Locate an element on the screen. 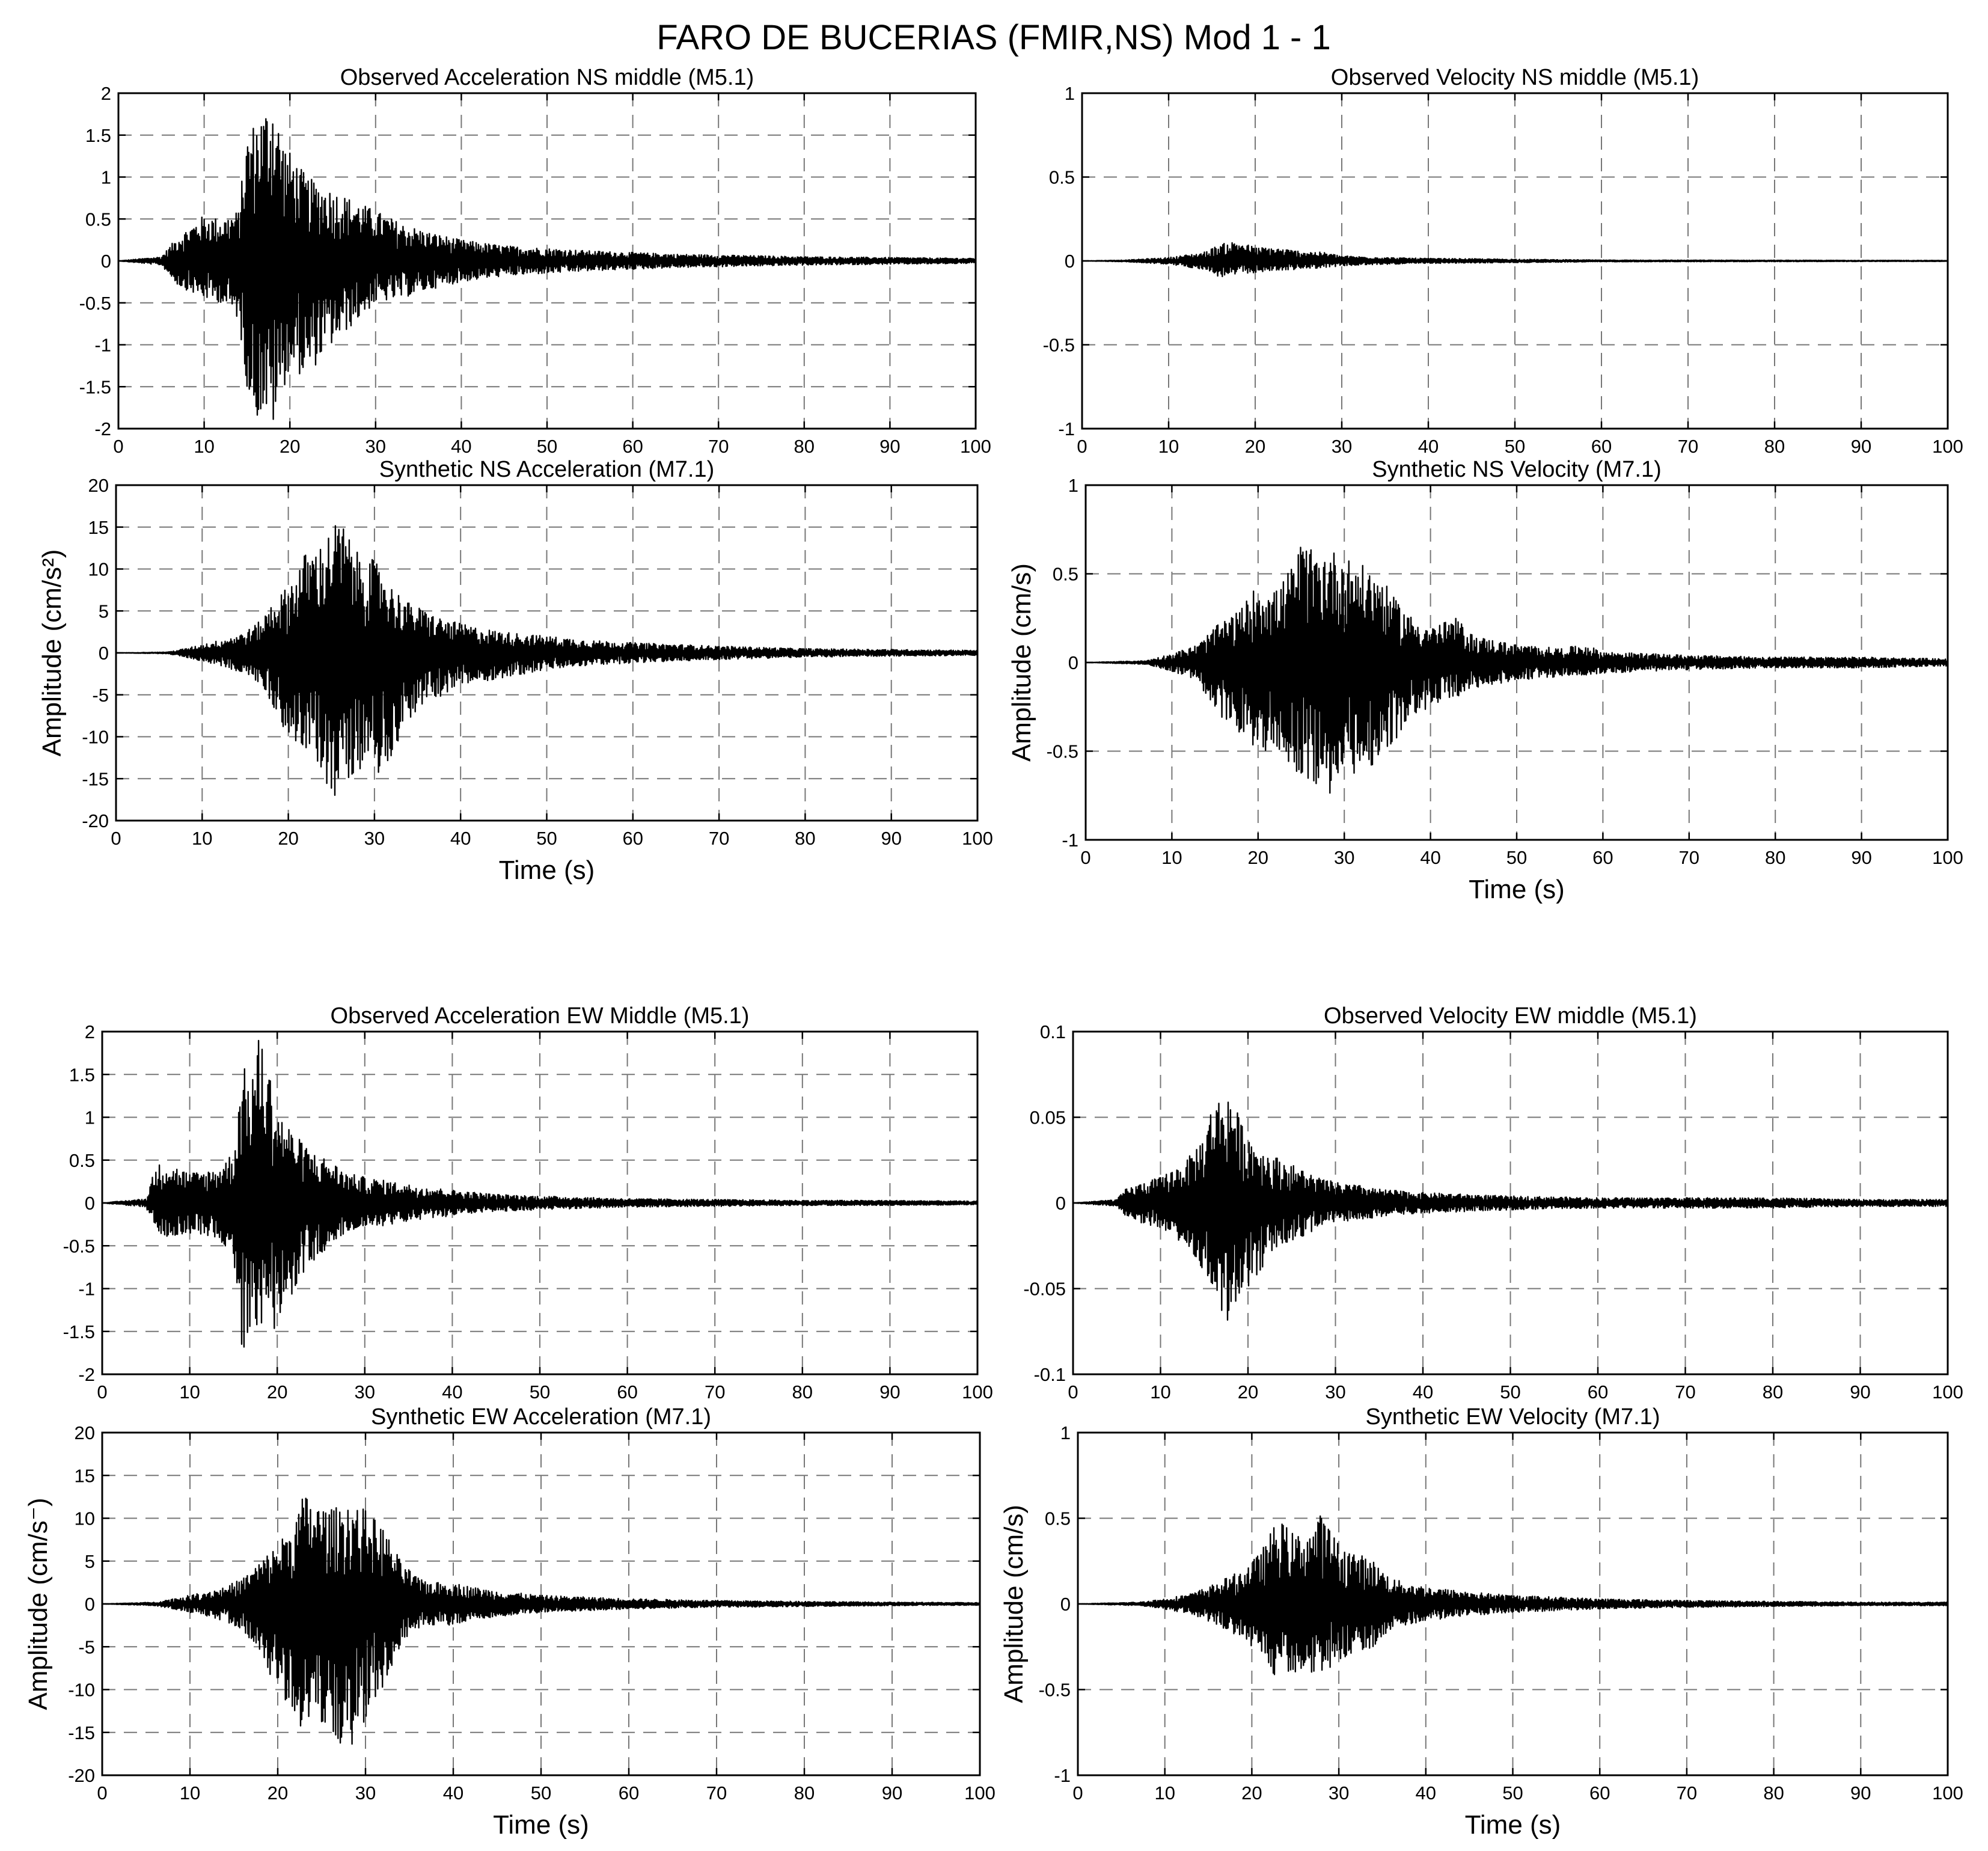  y-tick-label: -15 is located at coordinates (95, 778).